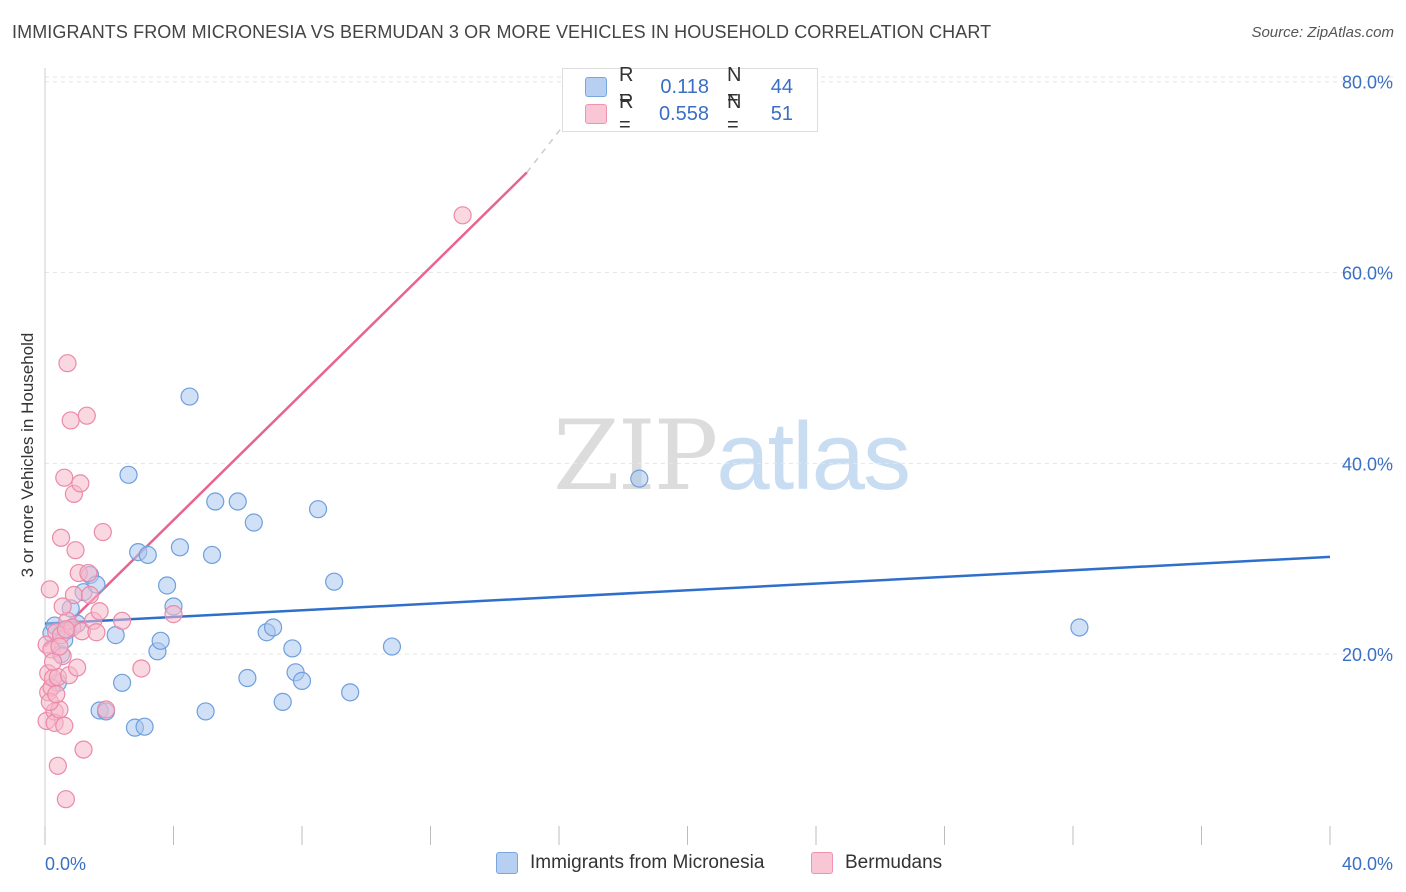 This screenshot has height=892, width=1406. I want to click on series-legend: Immigrants from Micronesia Bermudans, so click(703, 865).